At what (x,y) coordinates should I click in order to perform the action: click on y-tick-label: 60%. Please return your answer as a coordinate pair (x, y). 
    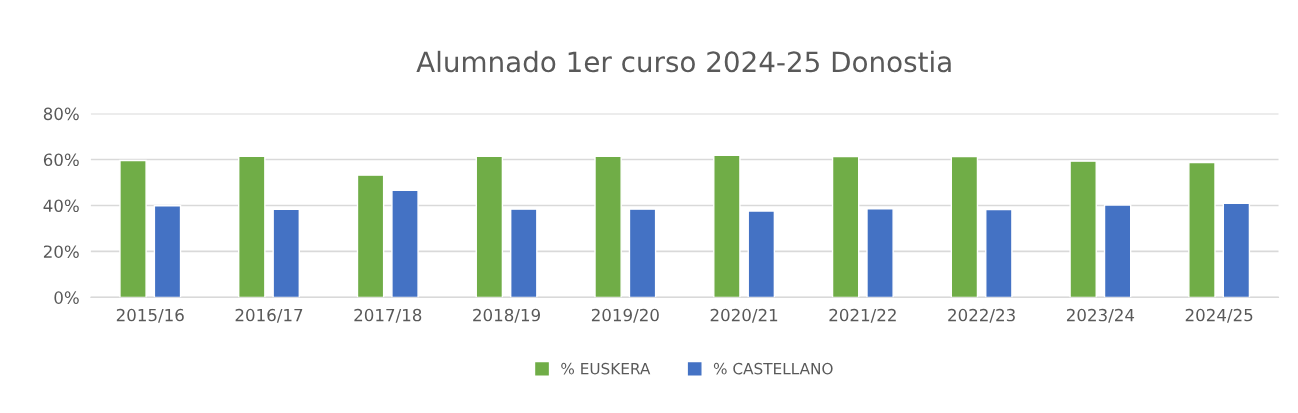
    Looking at the image, I should click on (61, 160).